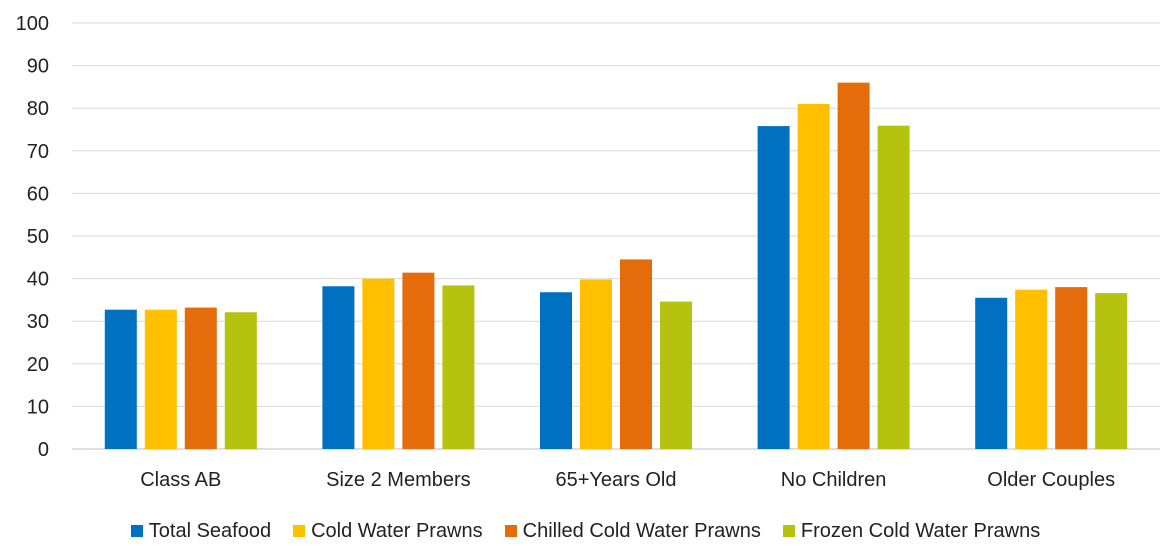  What do you see at coordinates (38, 280) in the screenshot?
I see `y-tick-label: 40` at bounding box center [38, 280].